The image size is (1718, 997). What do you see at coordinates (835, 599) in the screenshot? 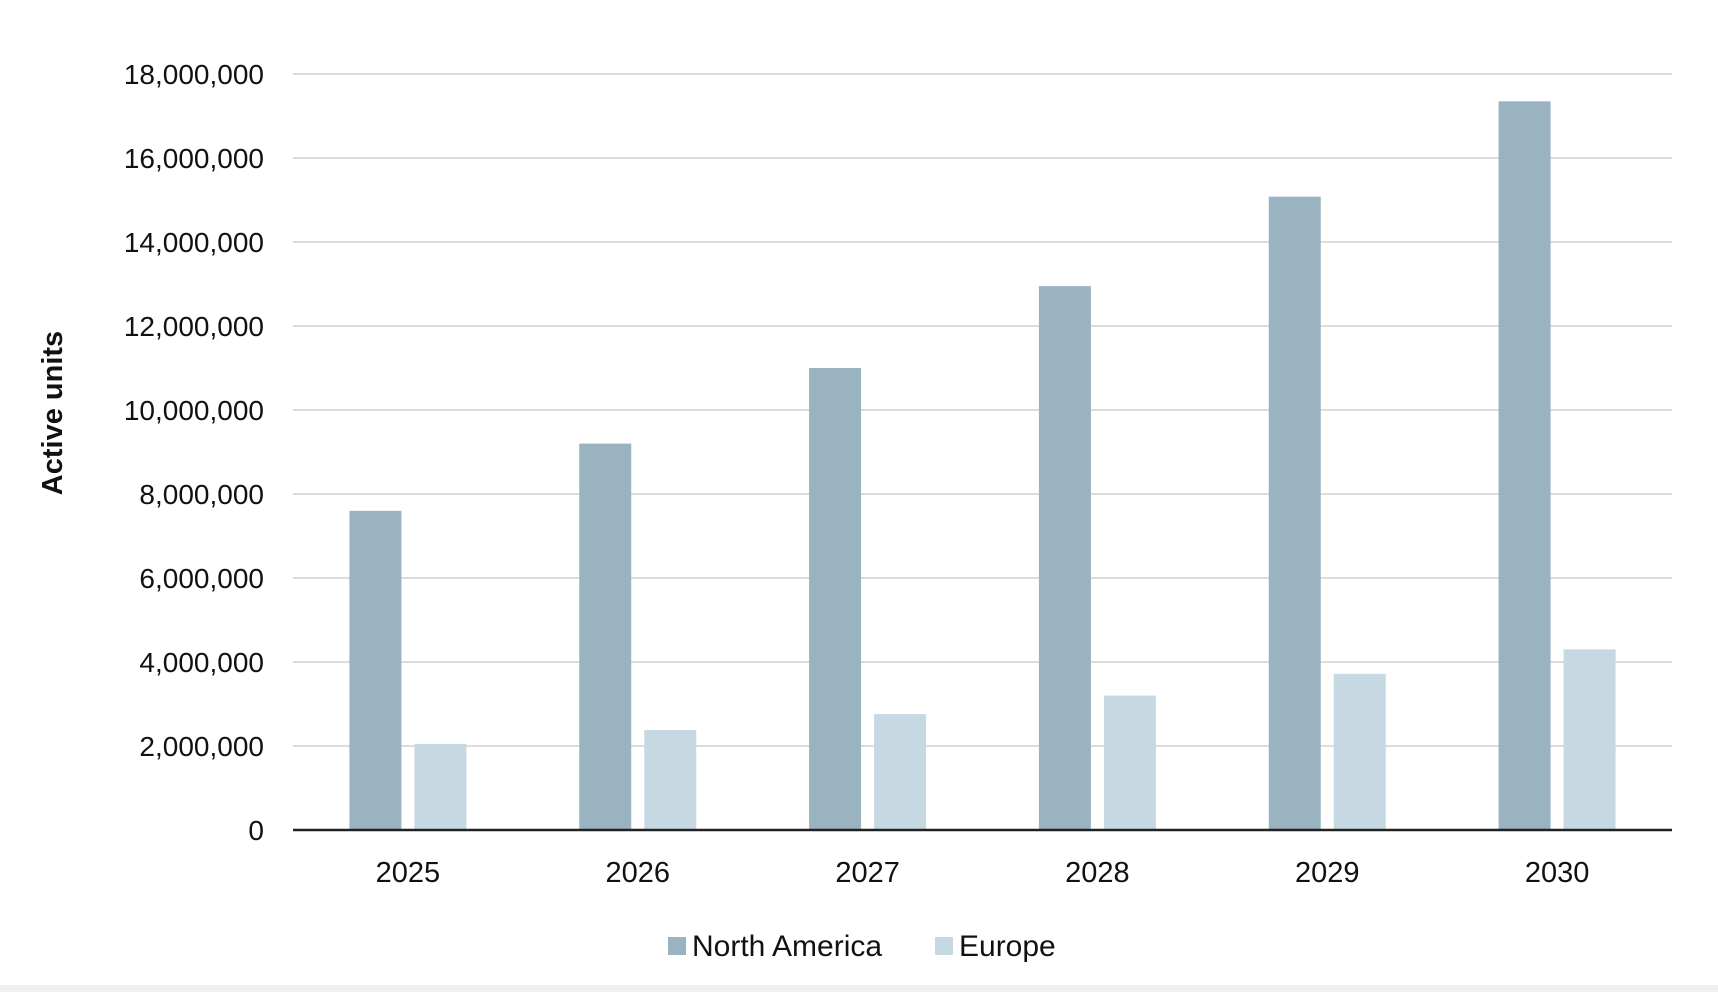
I see `bar-north-america-2027` at bounding box center [835, 599].